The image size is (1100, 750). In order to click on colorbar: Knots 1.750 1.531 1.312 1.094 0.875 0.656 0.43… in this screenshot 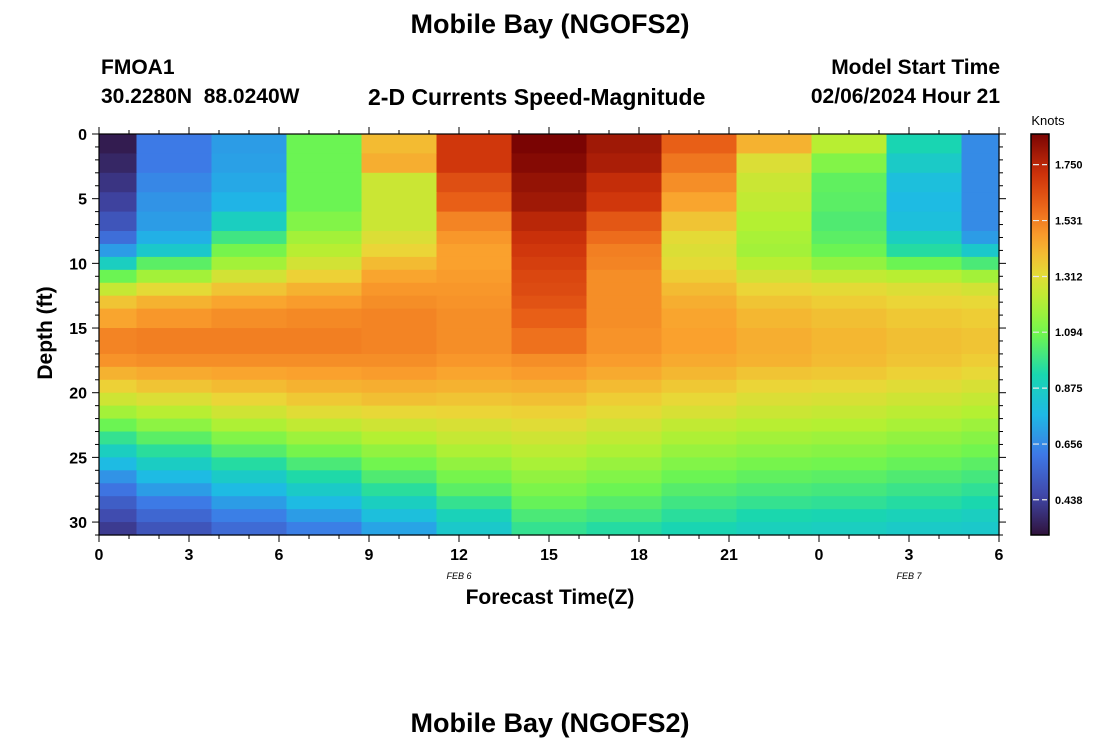, I will do `click(1056, 324)`.